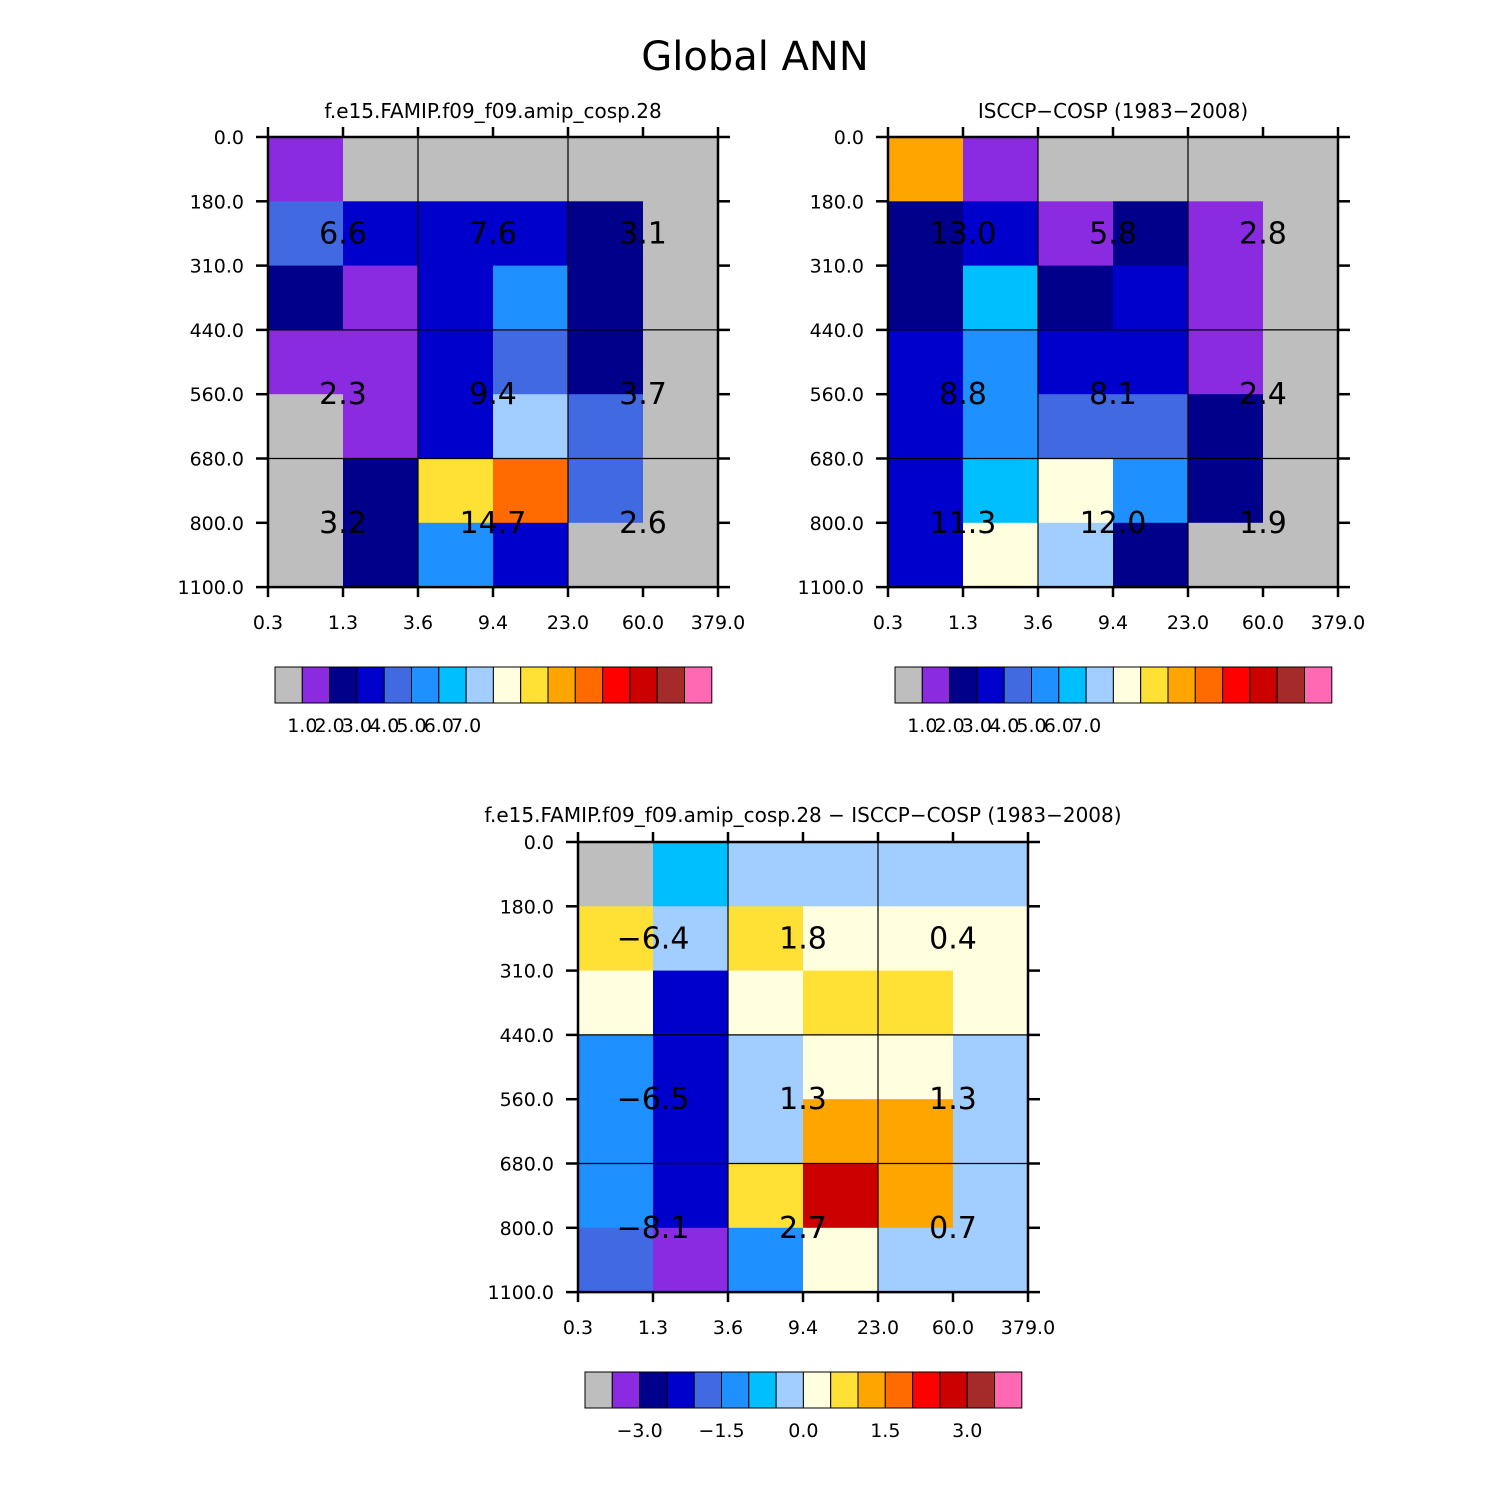  Describe the element at coordinates (521, 1293) in the screenshot. I see `y-tick-label: 1100.0` at that location.